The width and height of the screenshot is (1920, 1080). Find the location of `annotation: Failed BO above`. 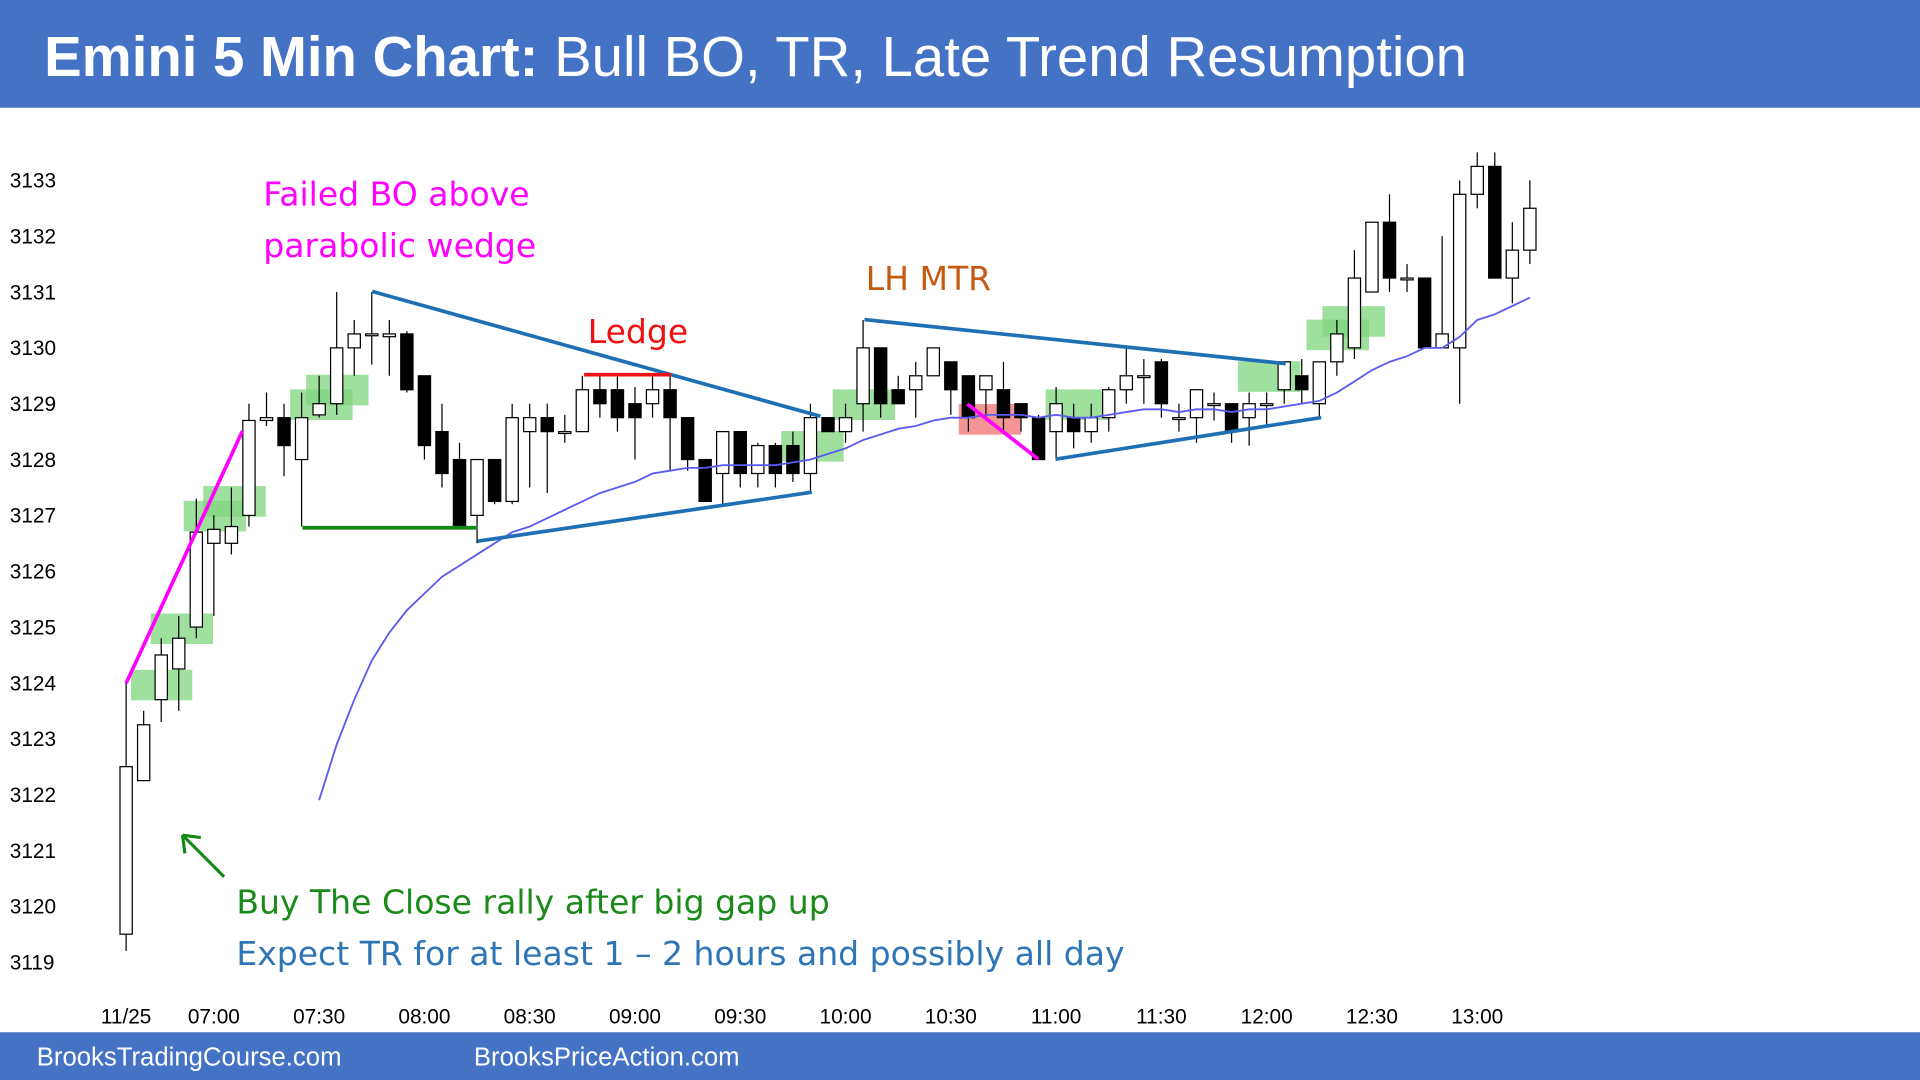

annotation: Failed BO above is located at coordinates (396, 194).